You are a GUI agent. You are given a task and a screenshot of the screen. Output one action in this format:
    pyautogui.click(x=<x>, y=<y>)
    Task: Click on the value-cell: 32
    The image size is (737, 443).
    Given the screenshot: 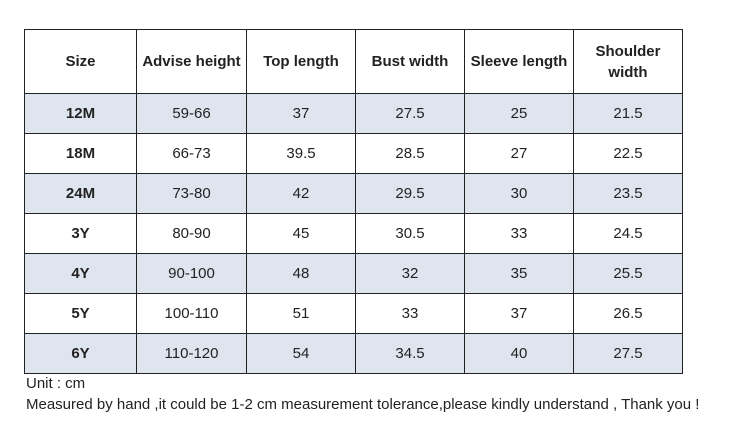 What is the action you would take?
    pyautogui.click(x=410, y=273)
    